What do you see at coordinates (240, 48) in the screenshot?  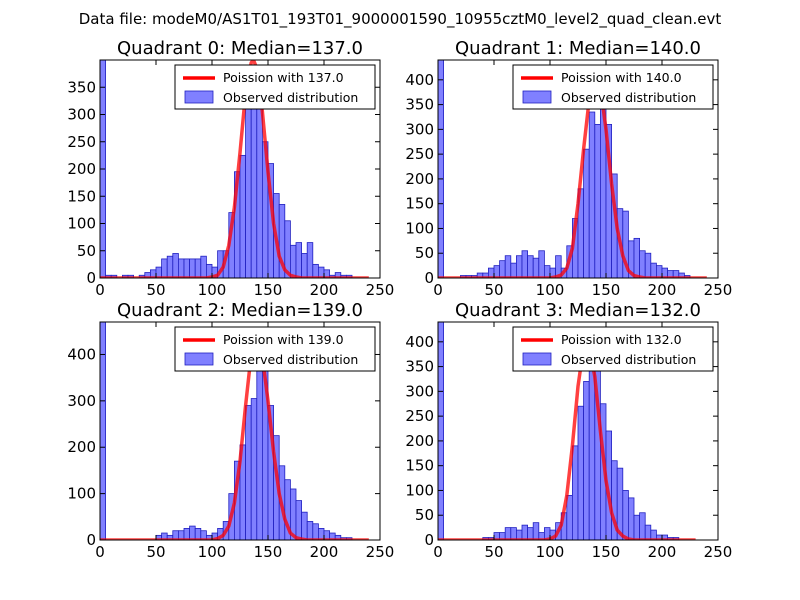 I see `panel-title: Quadrant 0: Median=137.0` at bounding box center [240, 48].